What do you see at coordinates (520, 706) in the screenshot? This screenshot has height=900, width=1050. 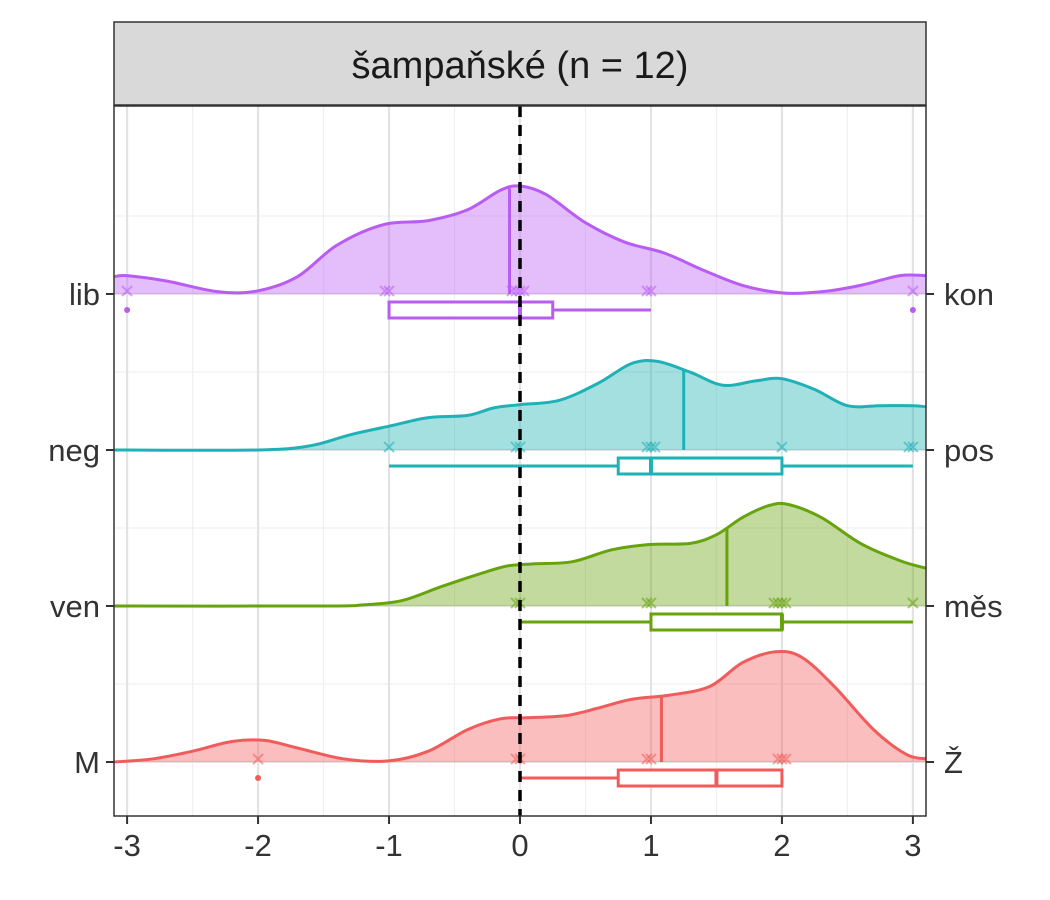 I see `density-line-M` at bounding box center [520, 706].